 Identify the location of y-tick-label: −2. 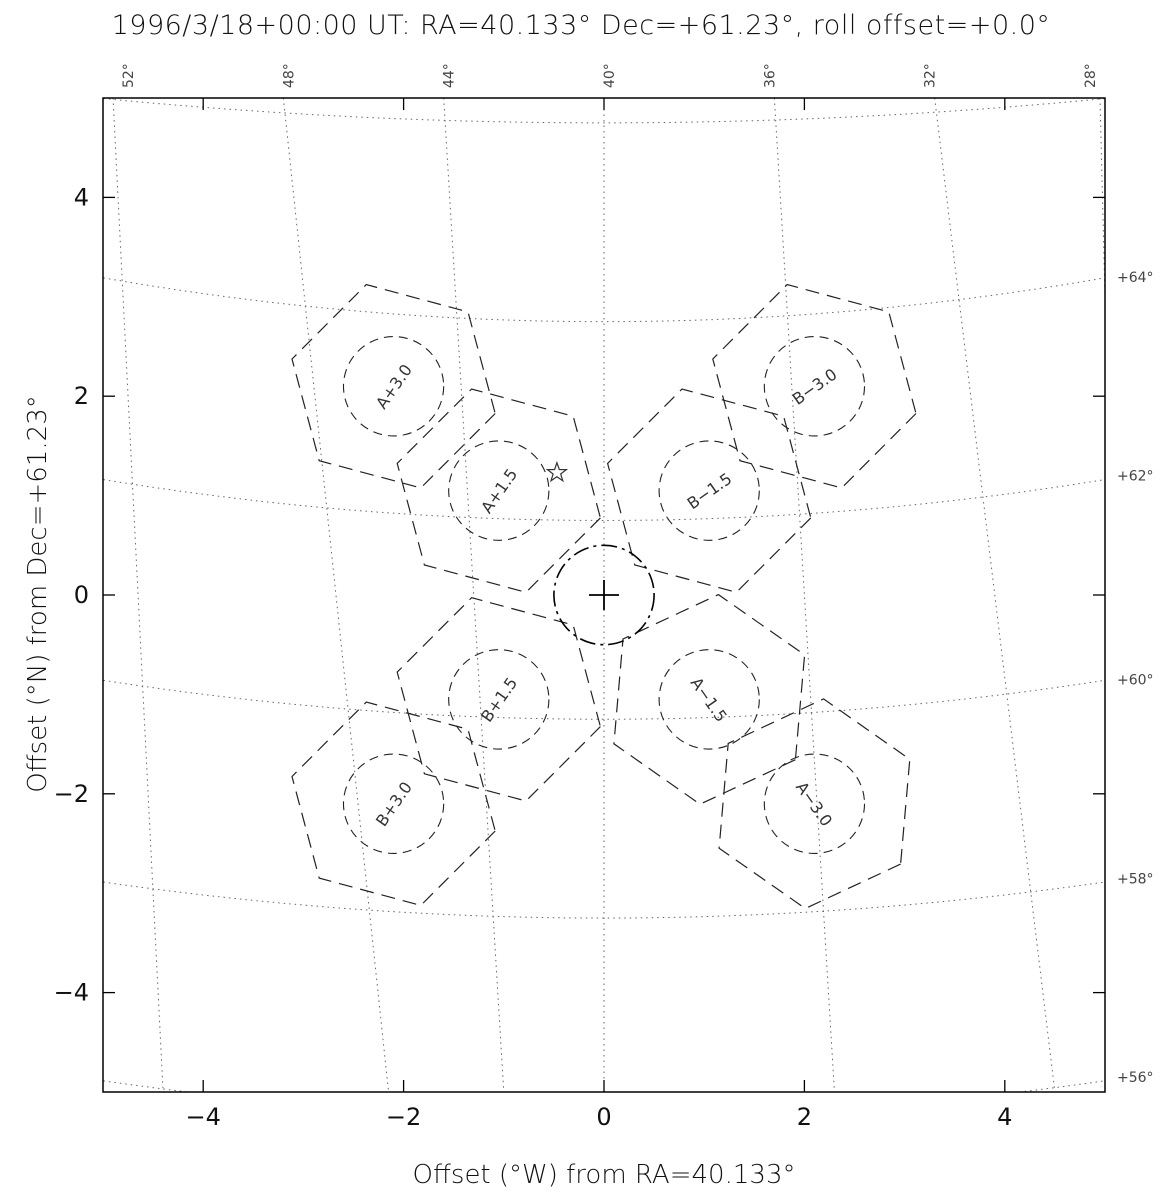
(71, 794).